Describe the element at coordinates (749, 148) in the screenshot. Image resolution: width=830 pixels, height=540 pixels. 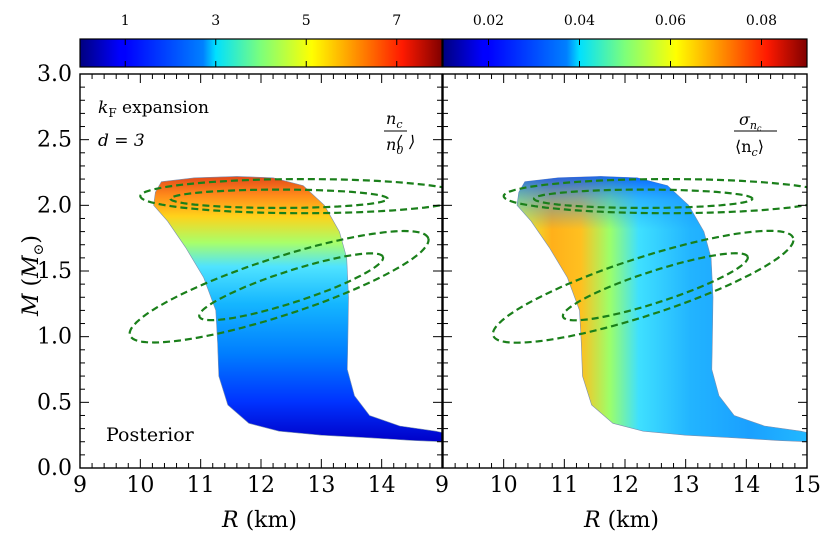
I see `svg-text: ⟨nc⟩` at that location.